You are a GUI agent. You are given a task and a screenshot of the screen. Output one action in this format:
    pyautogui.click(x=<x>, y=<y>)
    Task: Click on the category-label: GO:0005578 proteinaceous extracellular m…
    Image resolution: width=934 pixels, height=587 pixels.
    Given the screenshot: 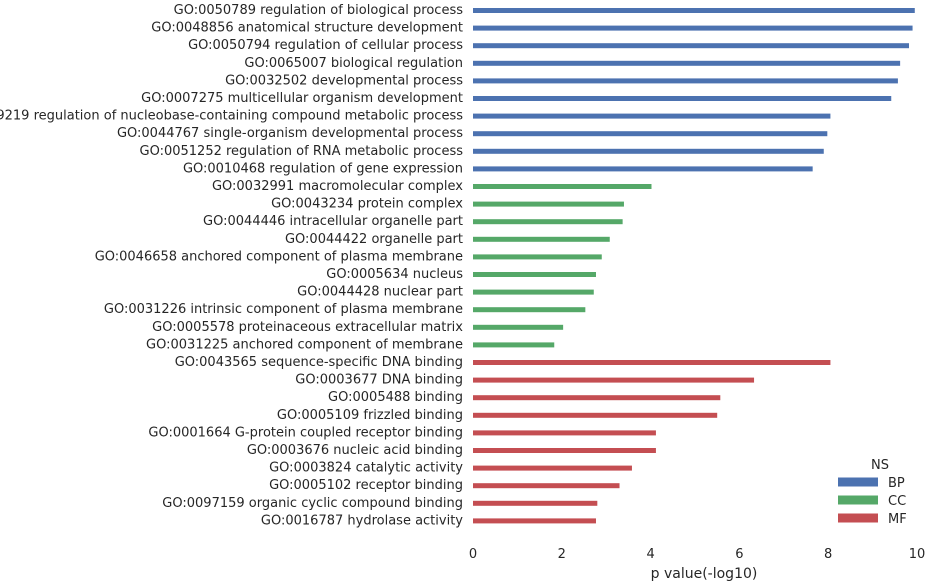 What is the action you would take?
    pyautogui.click(x=307, y=327)
    